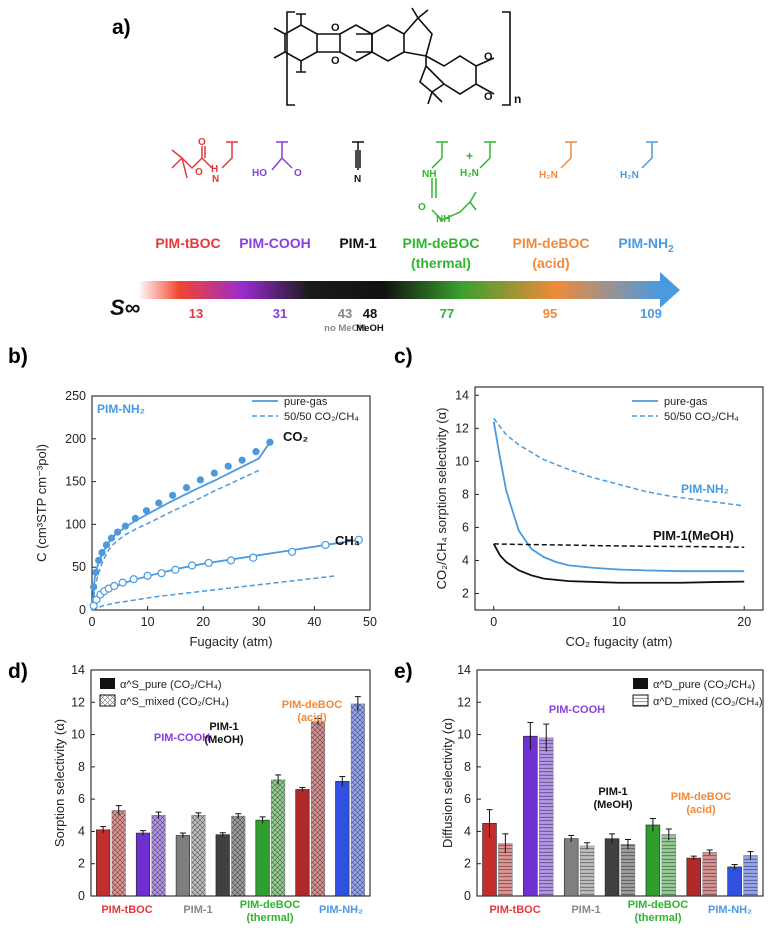 This screenshot has width=772, height=931. What do you see at coordinates (734, 881) in the screenshot?
I see `bar-pure-pim-nh` at bounding box center [734, 881].